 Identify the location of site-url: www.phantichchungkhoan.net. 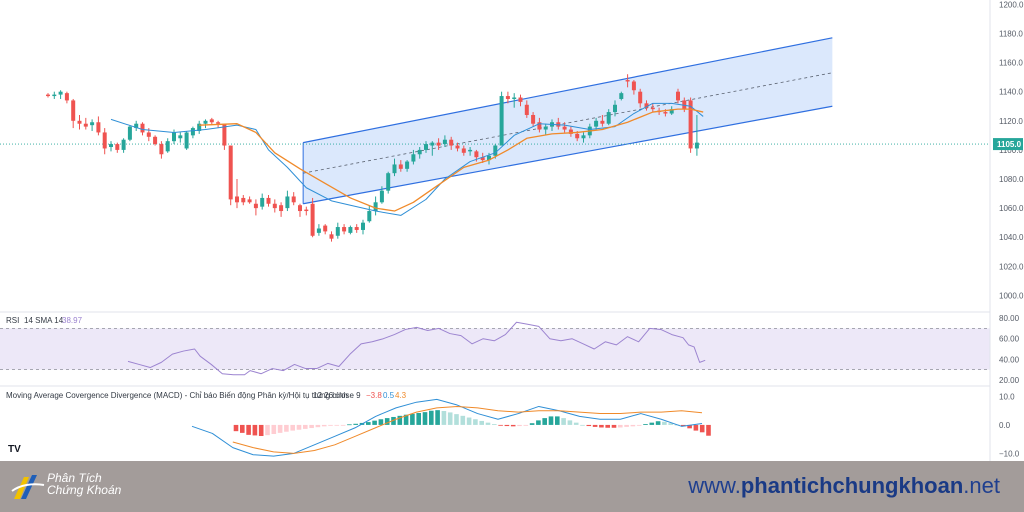
(844, 486).